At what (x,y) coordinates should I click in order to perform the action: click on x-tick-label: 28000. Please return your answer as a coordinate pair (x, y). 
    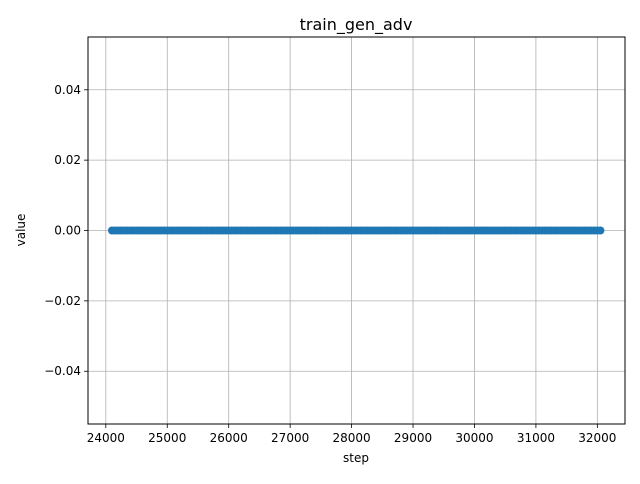
    Looking at the image, I should click on (351, 438).